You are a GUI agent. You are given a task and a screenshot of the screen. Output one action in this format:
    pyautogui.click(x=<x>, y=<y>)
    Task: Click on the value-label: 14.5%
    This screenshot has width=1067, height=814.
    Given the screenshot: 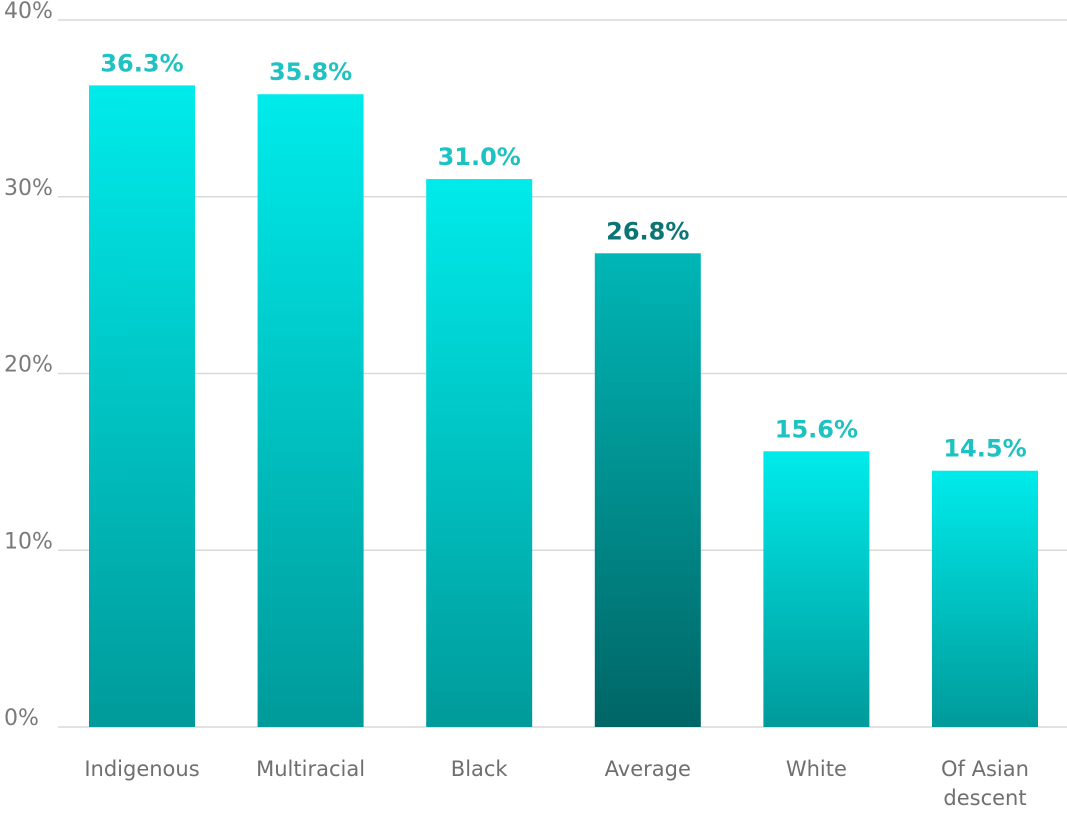 What is the action you would take?
    pyautogui.click(x=984, y=449)
    